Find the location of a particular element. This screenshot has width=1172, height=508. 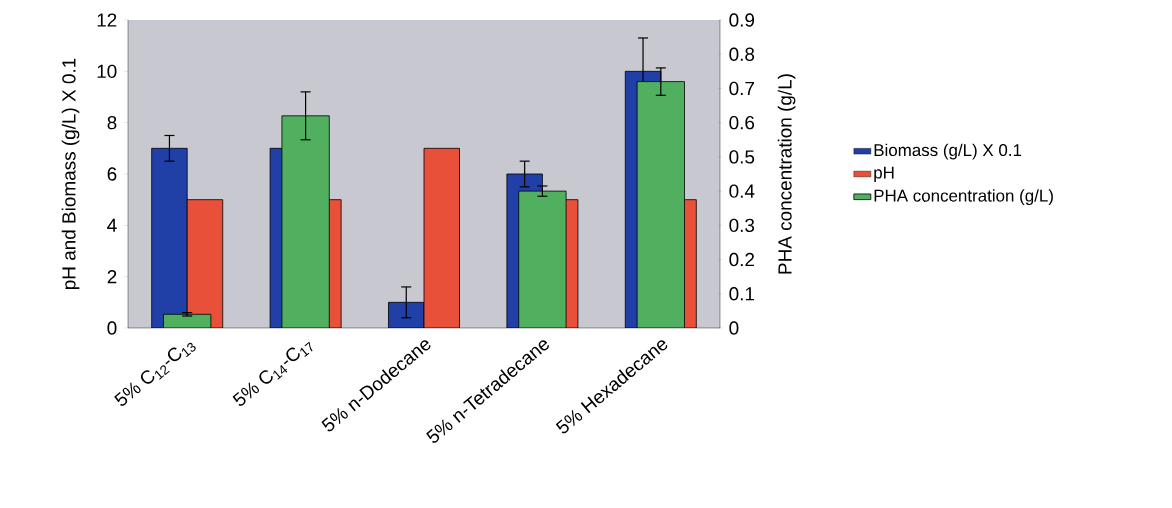

y2-tick-label: 0.8 is located at coordinates (742, 54).